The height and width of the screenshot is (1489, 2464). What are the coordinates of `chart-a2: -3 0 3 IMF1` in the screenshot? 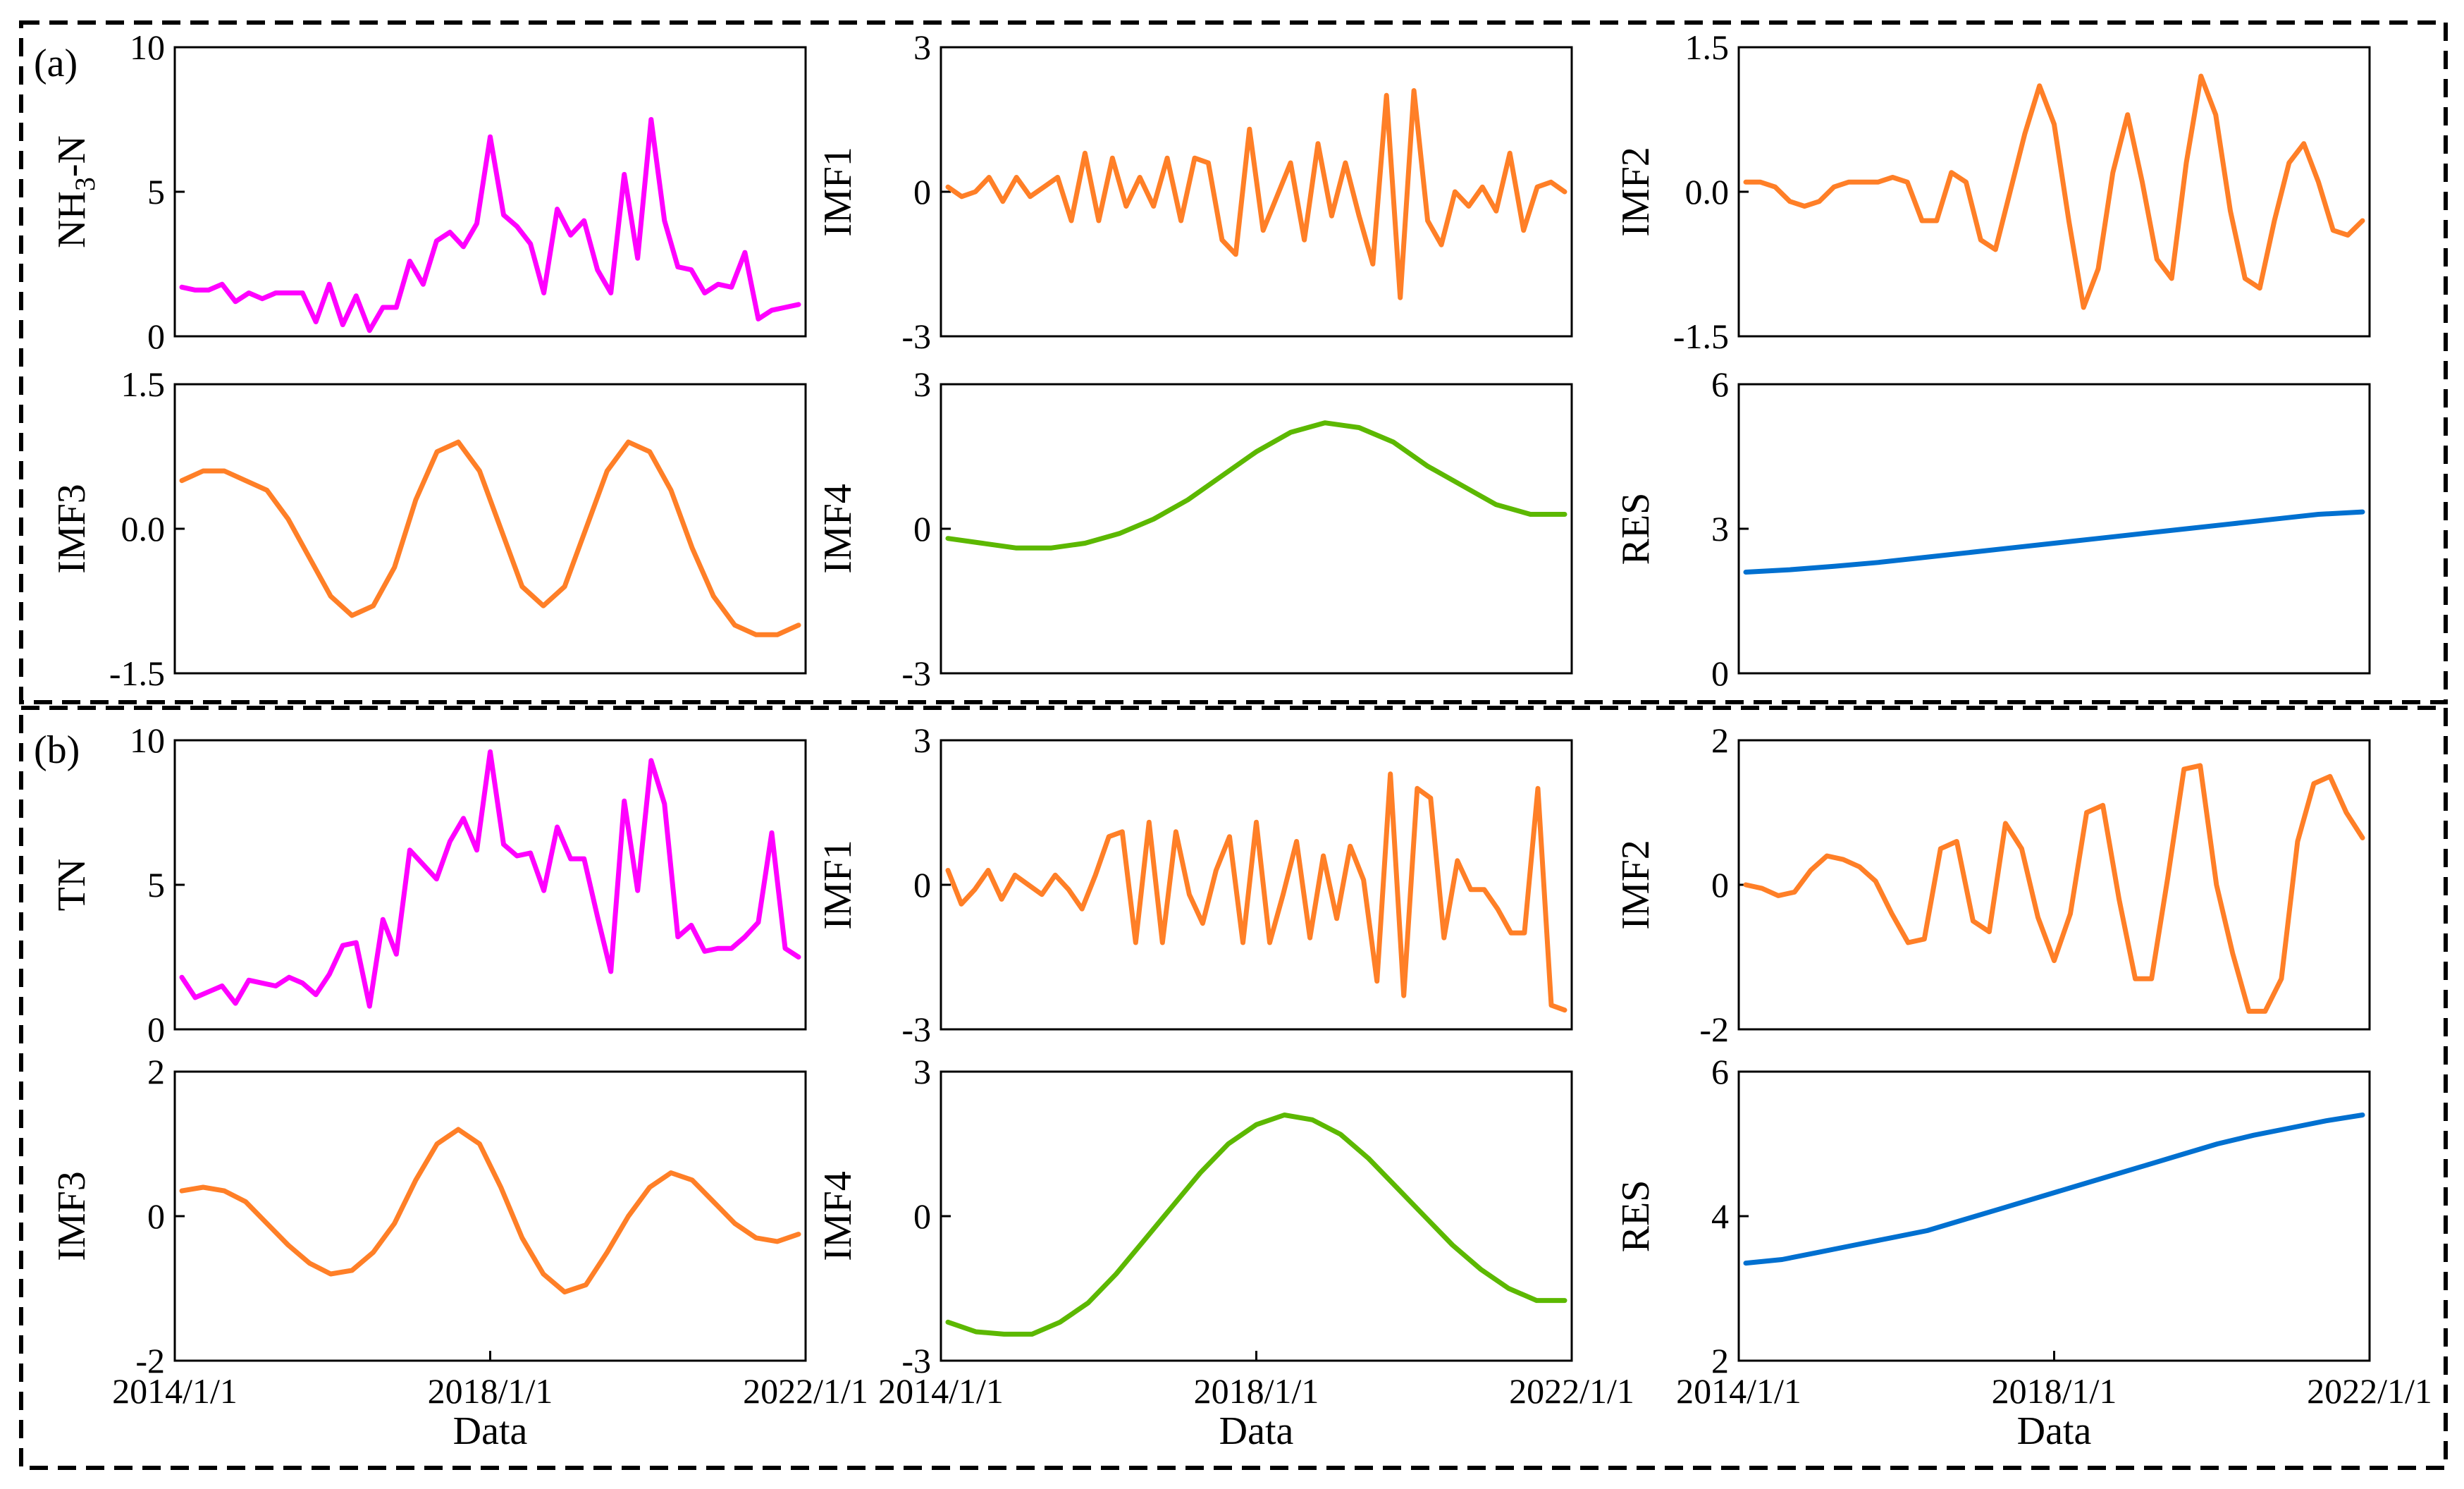 It's located at (1194, 192).